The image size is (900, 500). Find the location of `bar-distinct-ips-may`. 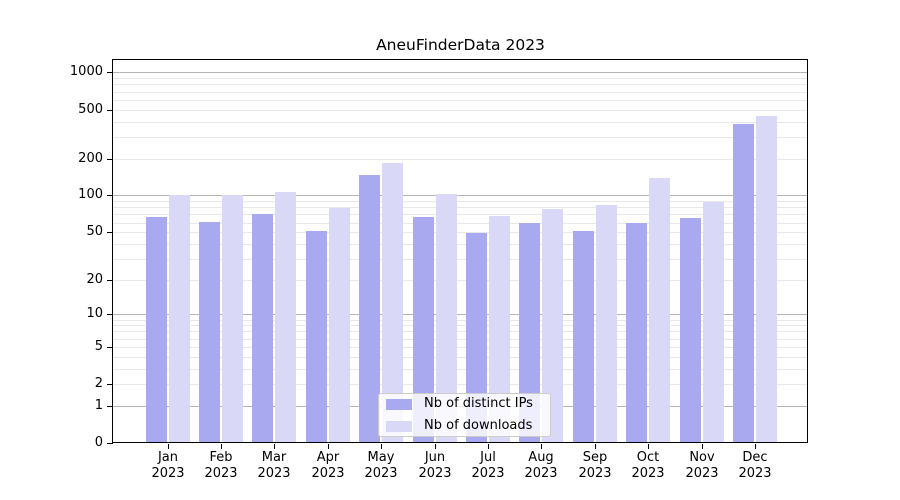

bar-distinct-ips-may is located at coordinates (369, 309).